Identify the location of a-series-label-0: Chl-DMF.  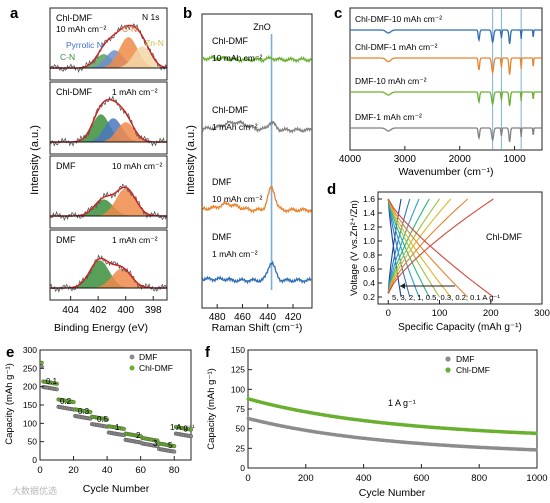
(74, 18).